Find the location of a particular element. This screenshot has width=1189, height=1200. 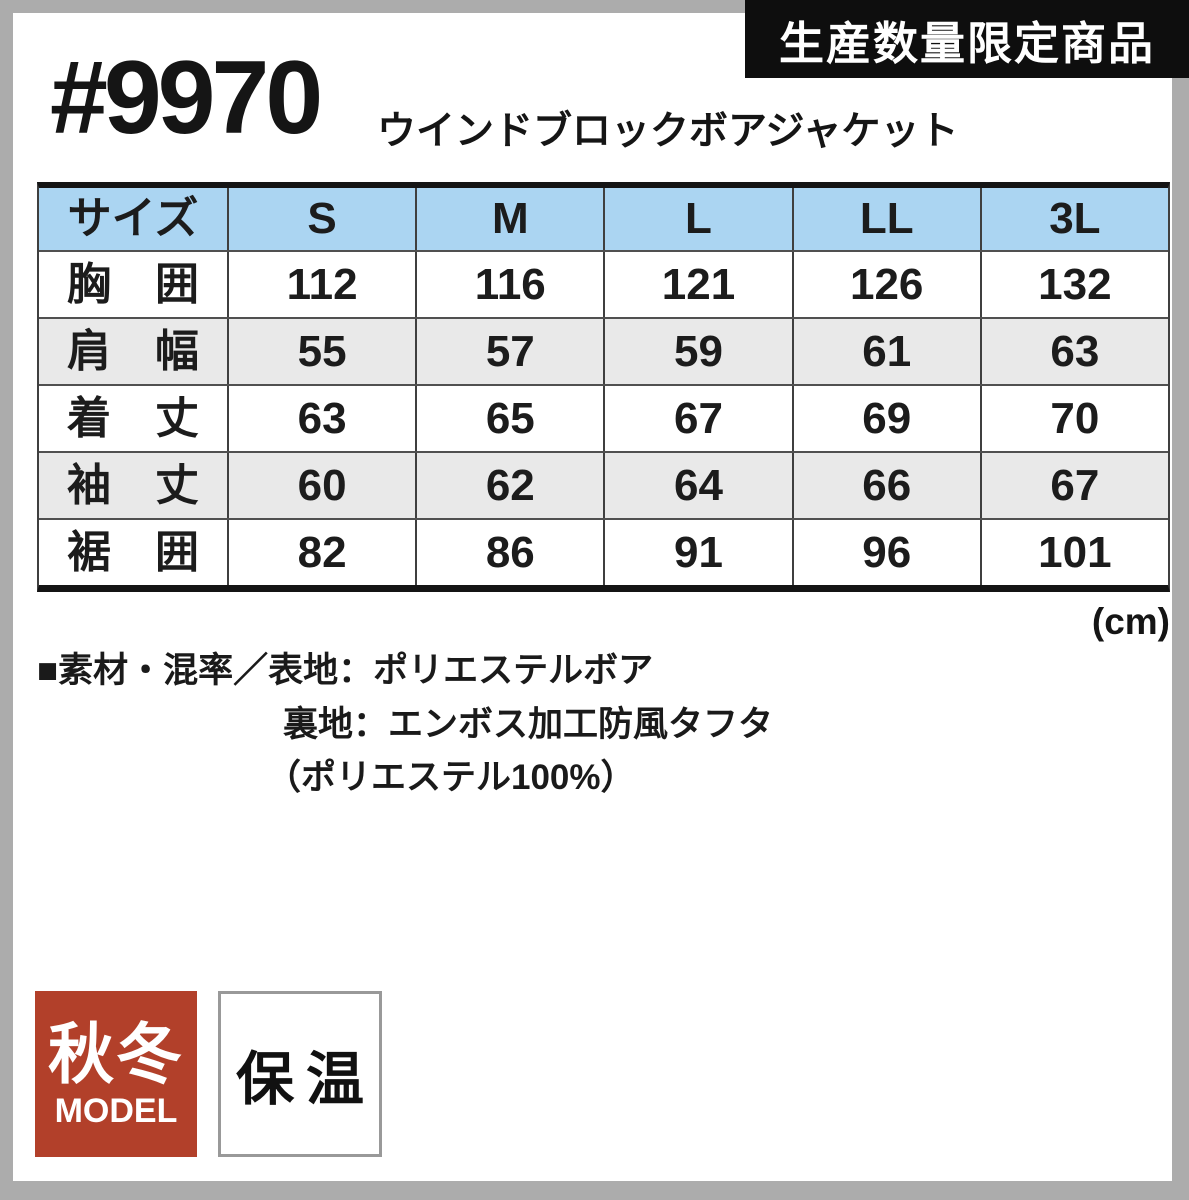

cell-value: 62 is located at coordinates (509, 485).